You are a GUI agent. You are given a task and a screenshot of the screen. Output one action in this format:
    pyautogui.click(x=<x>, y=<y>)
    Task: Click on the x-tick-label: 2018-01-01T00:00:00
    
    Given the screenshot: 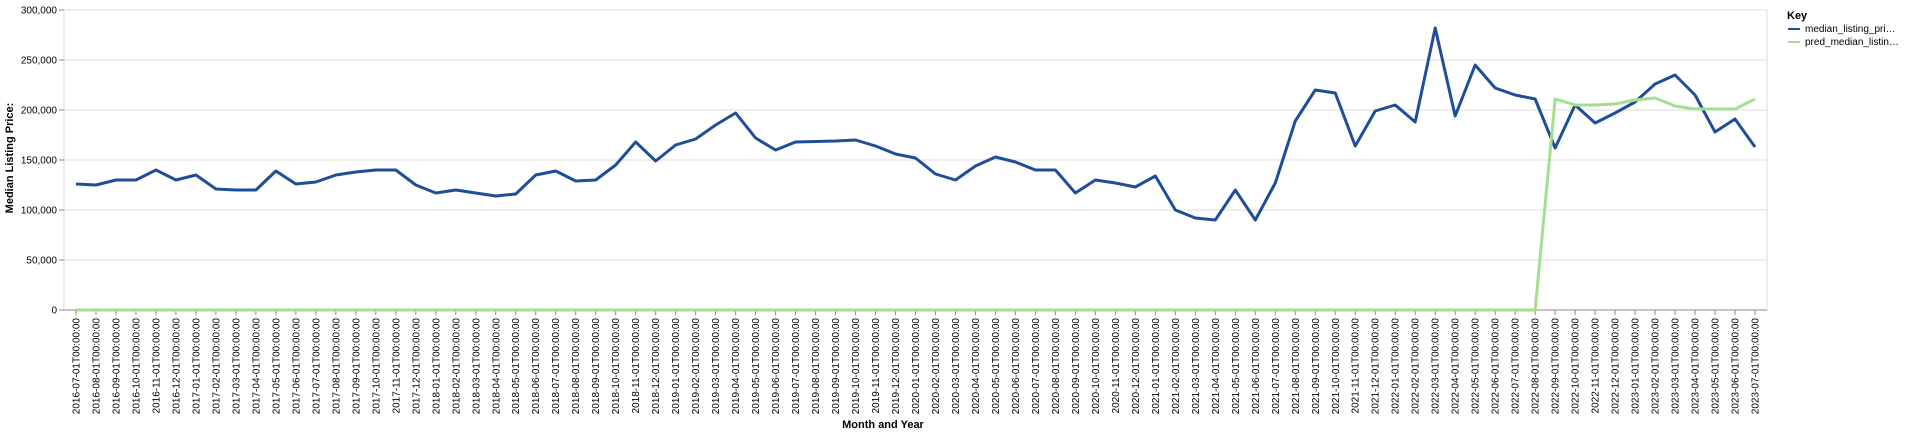 What is the action you would take?
    pyautogui.click(x=436, y=366)
    